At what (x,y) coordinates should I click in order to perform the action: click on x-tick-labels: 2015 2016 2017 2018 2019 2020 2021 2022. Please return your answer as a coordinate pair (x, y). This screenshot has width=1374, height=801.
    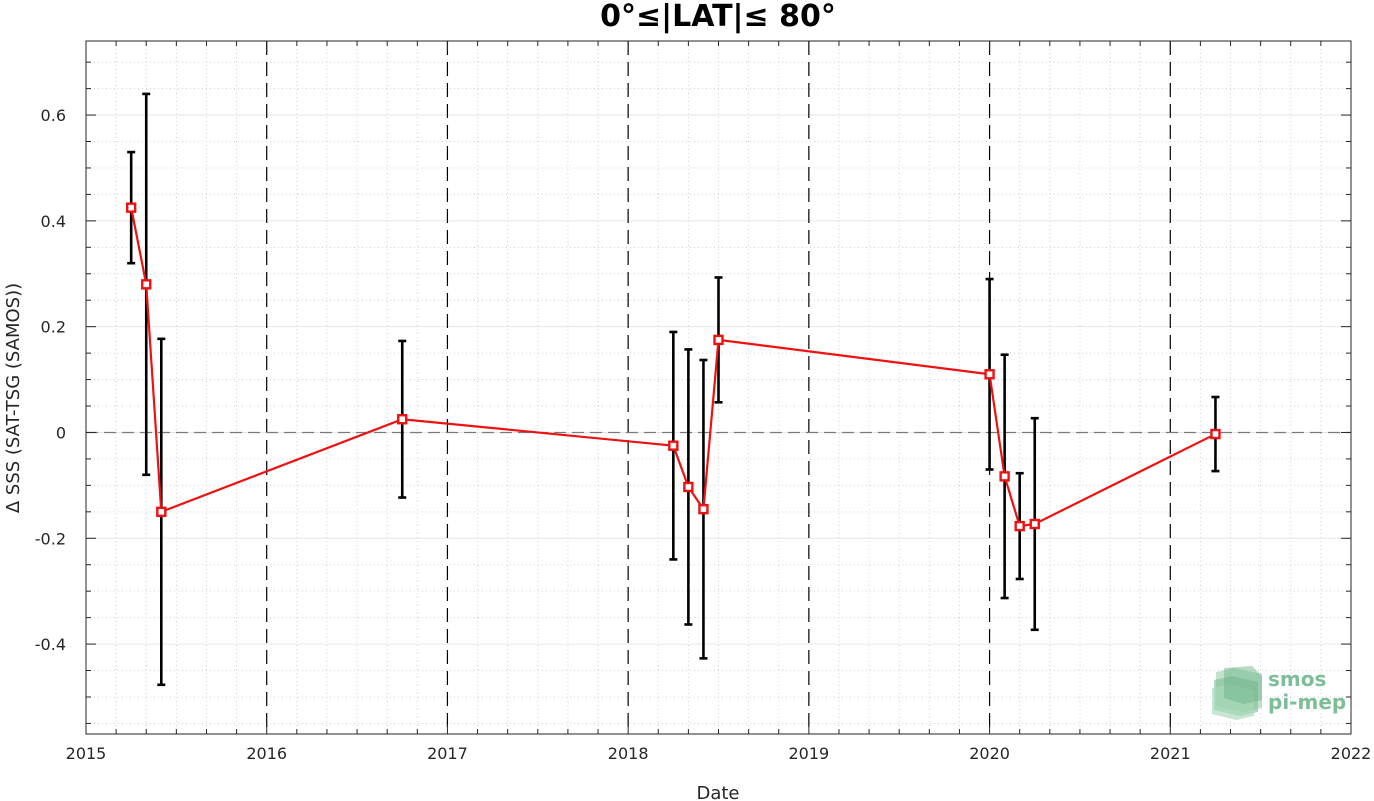
    Looking at the image, I should click on (719, 753).